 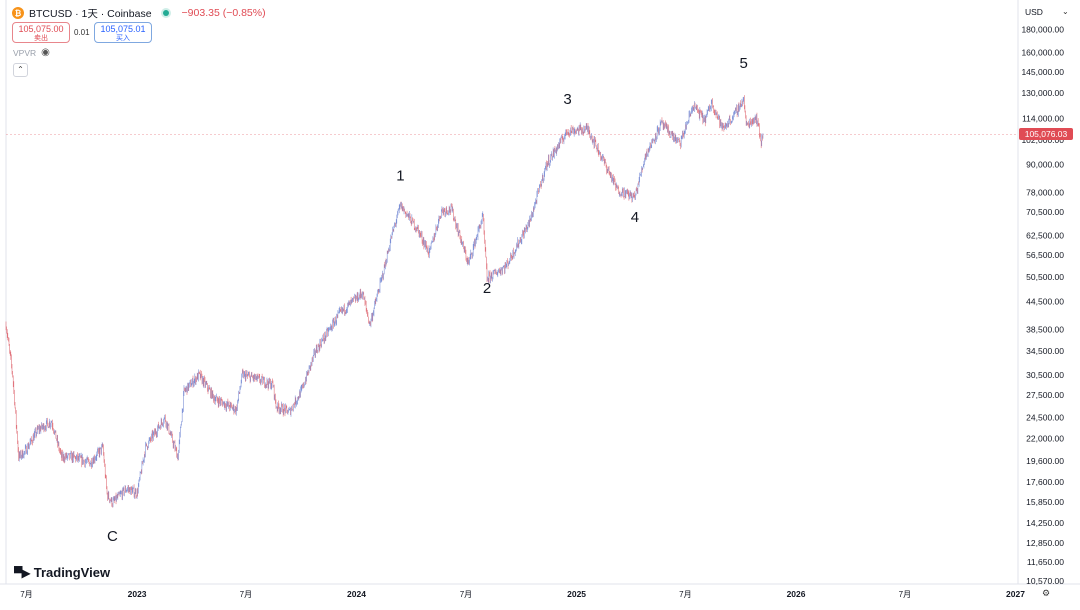 I want to click on y-tick-label: 11,650.00, so click(x=1045, y=562).